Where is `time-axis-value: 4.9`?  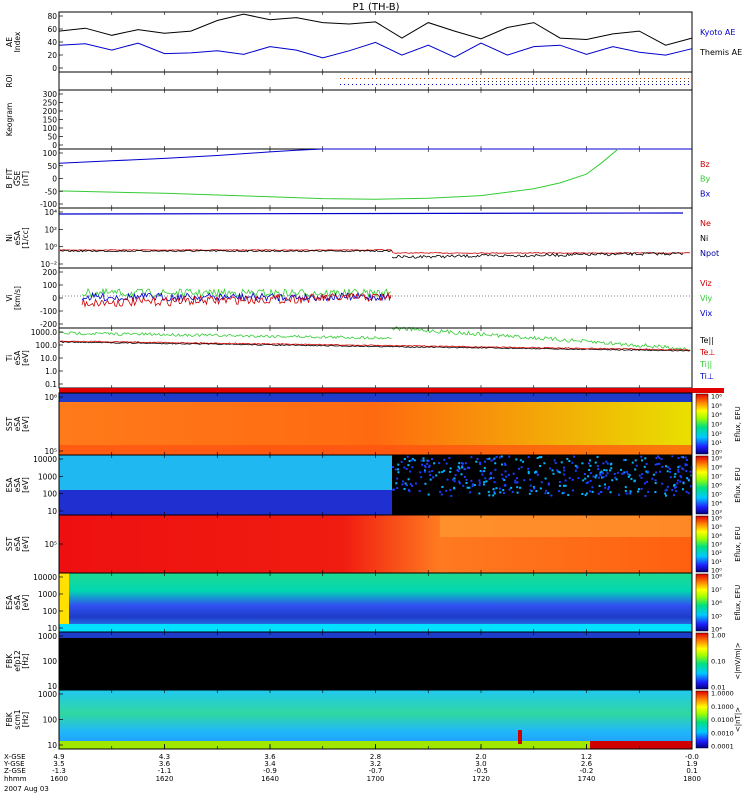 time-axis-value: 4.9 is located at coordinates (58, 757).